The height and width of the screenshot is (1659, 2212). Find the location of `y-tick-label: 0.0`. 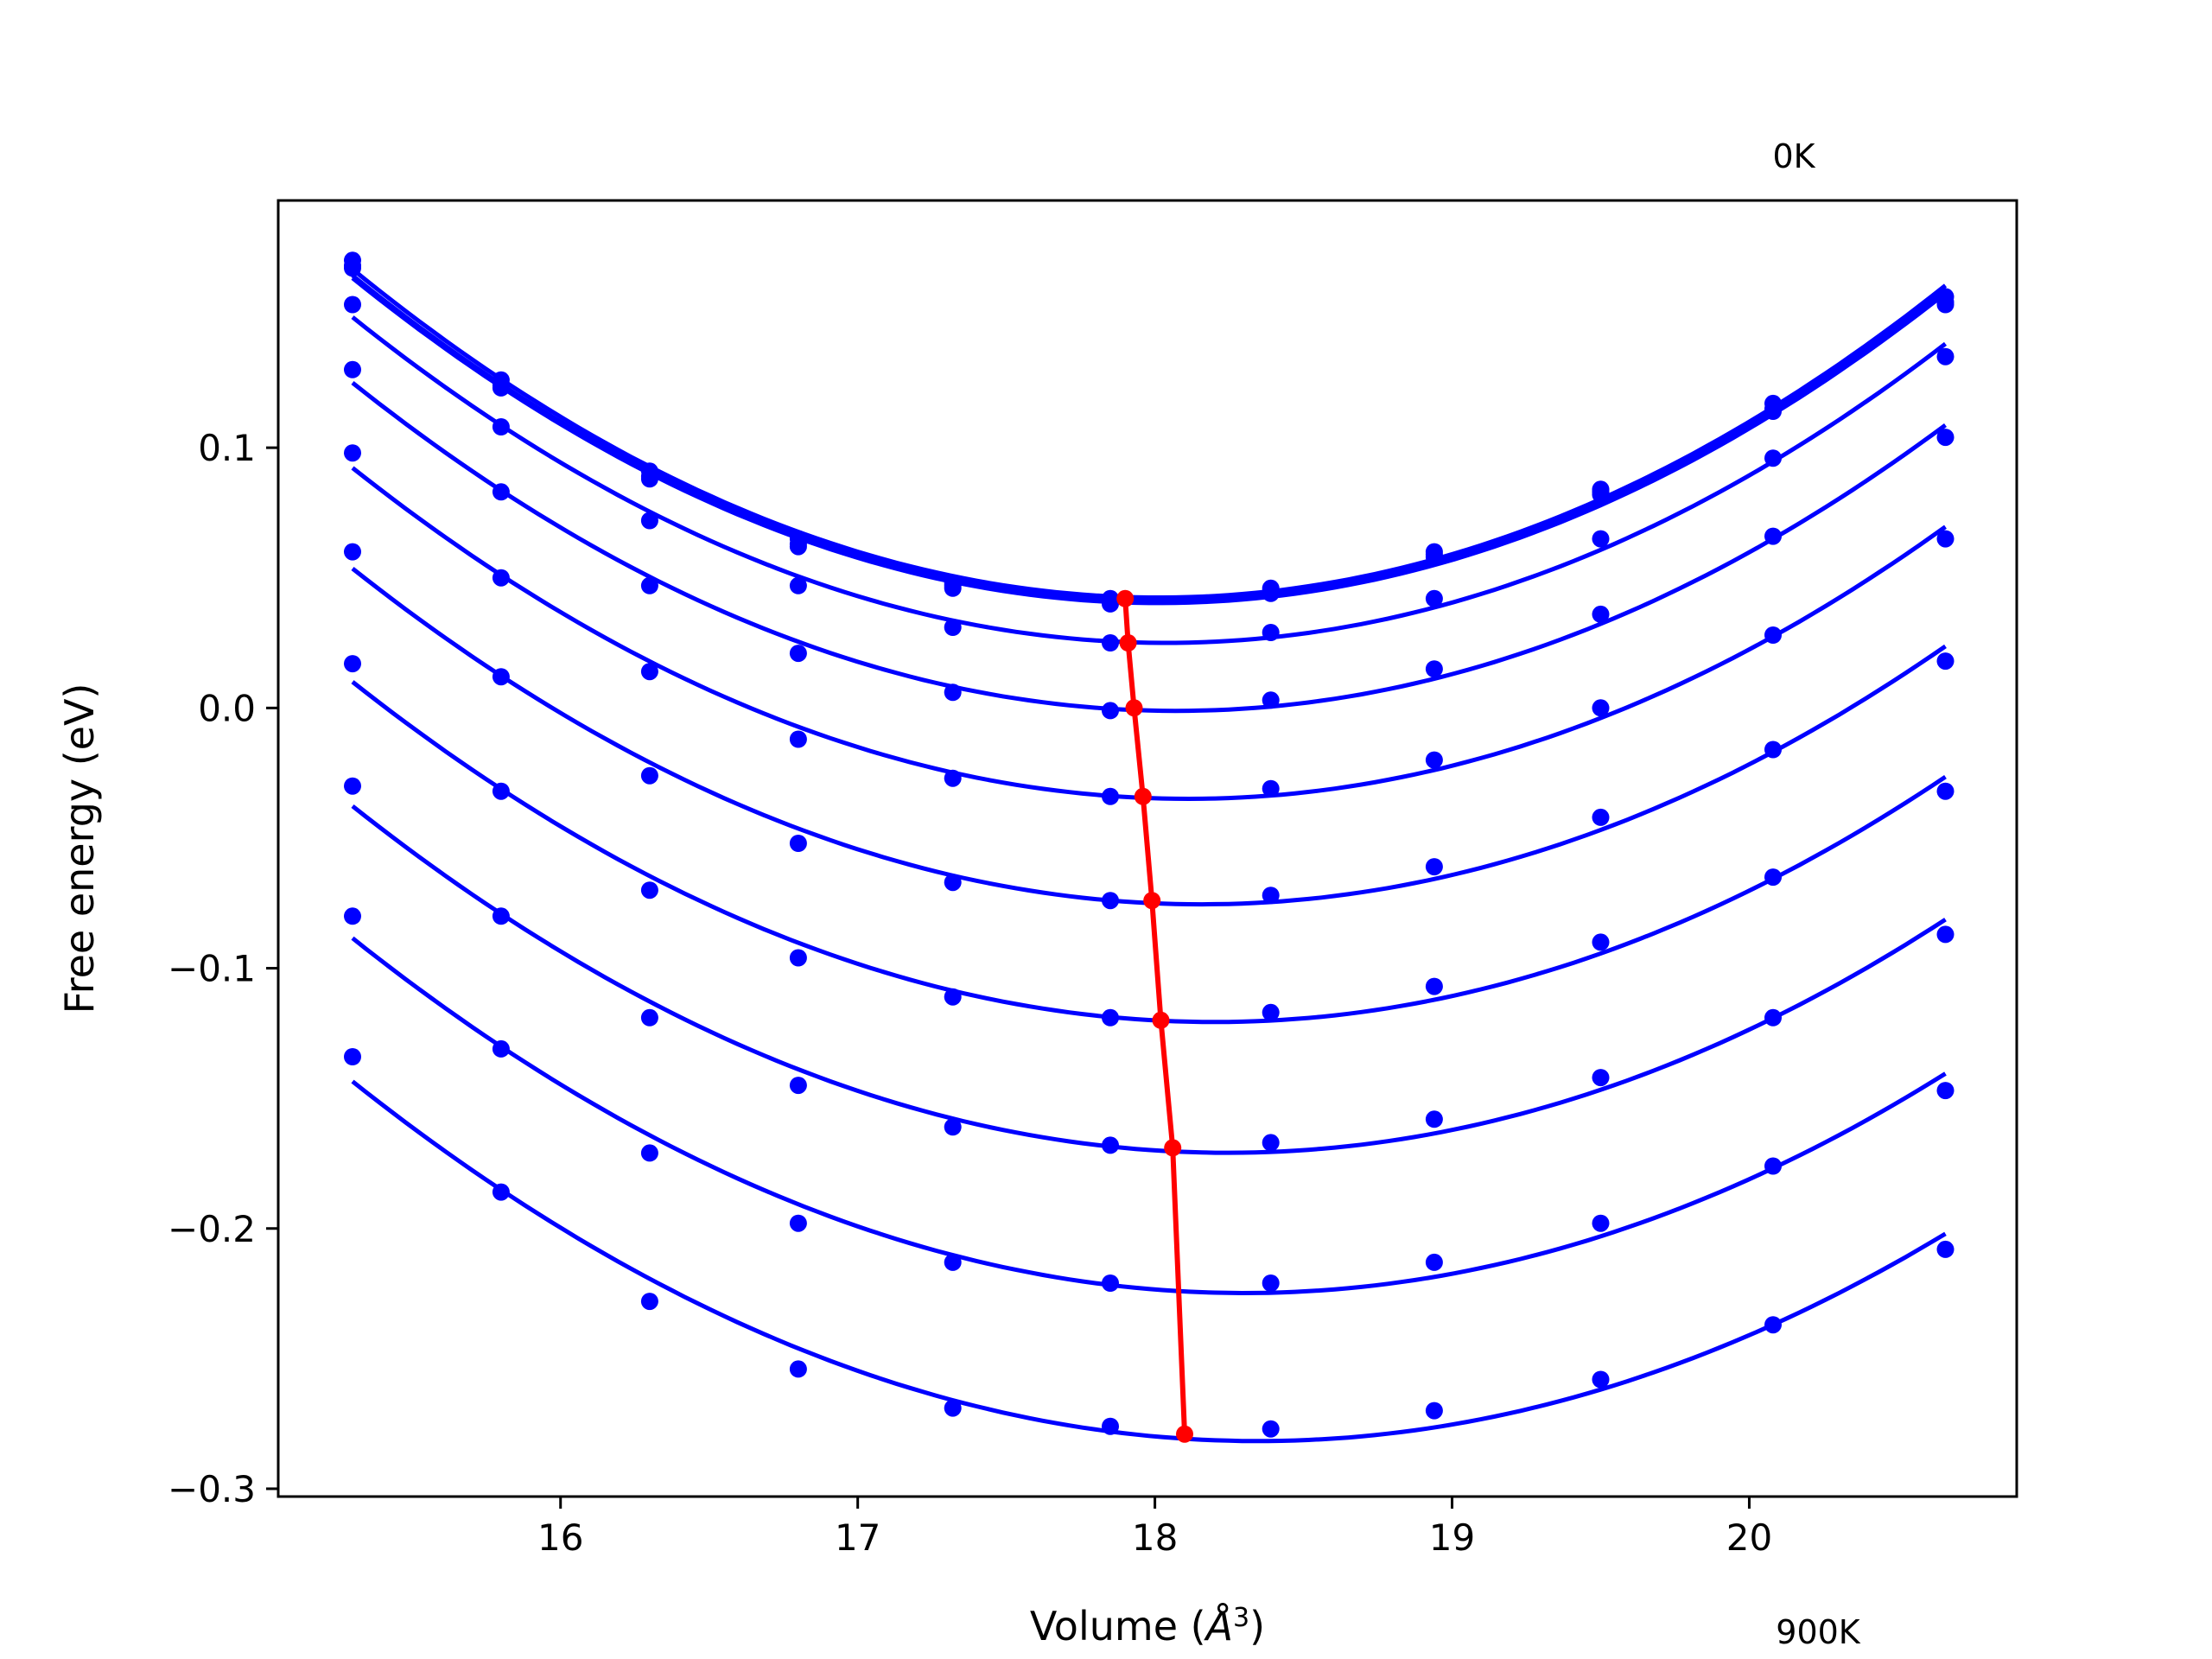

y-tick-label: 0.0 is located at coordinates (227, 708).